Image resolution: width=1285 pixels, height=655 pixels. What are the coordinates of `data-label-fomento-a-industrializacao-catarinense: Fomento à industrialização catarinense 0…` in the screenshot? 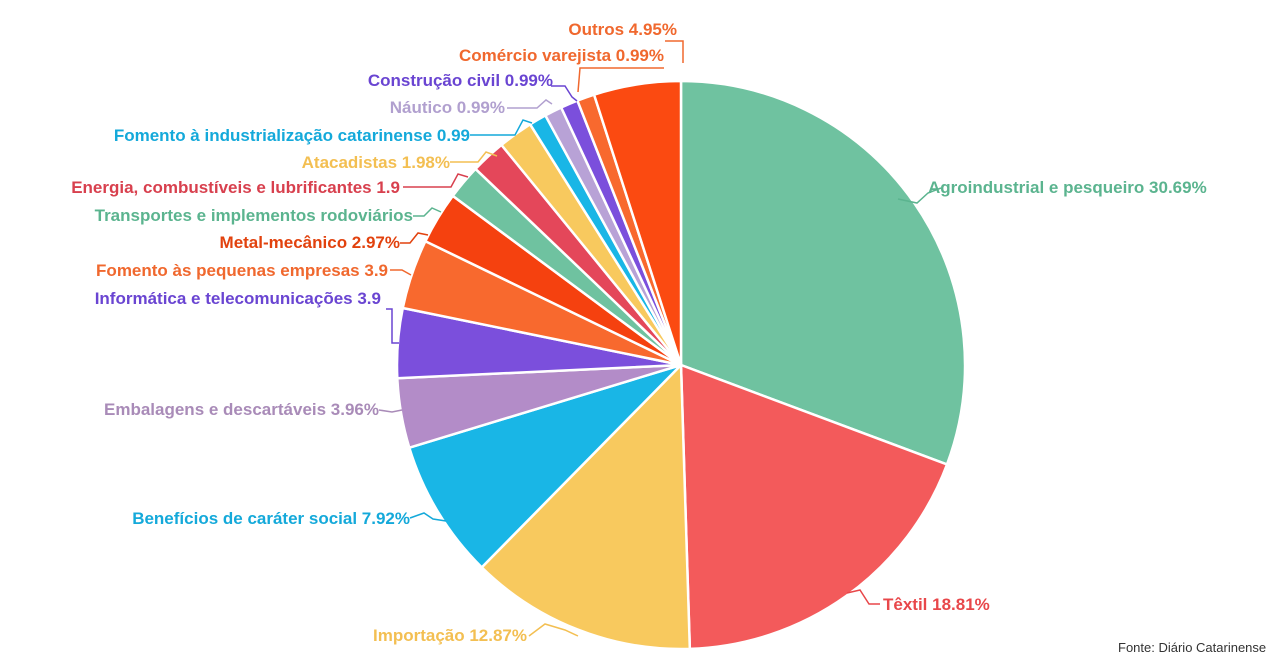 It's located at (292, 135).